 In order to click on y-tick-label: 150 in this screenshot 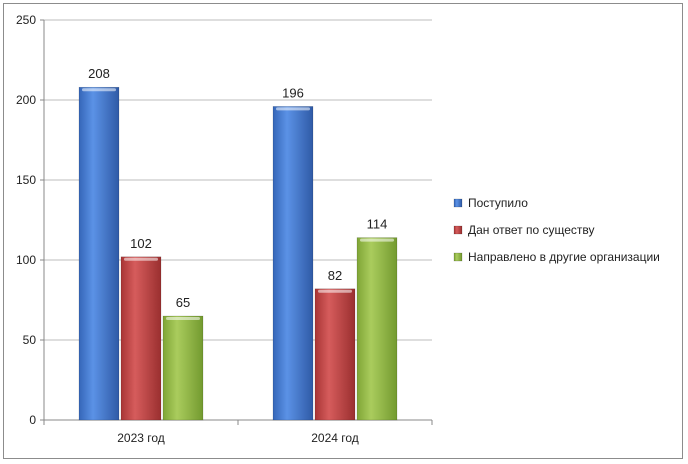, I will do `click(26, 180)`.